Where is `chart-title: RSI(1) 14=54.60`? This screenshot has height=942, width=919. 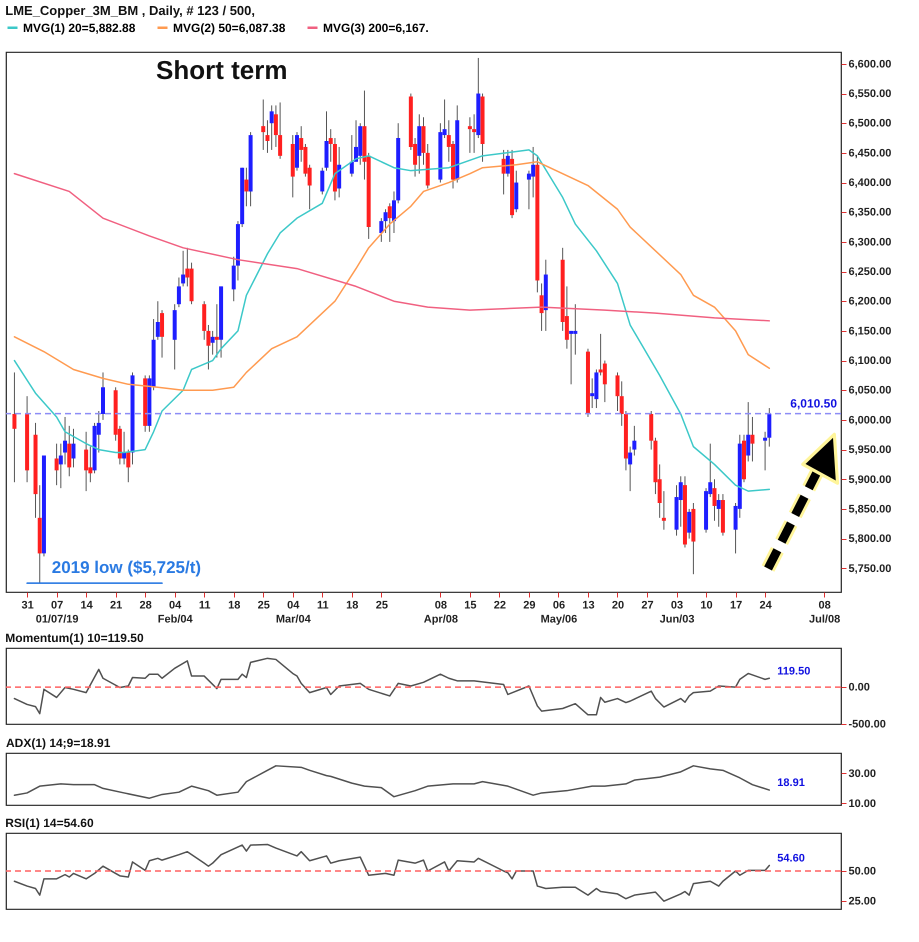
chart-title: RSI(1) 14=54.60 is located at coordinates (49, 823).